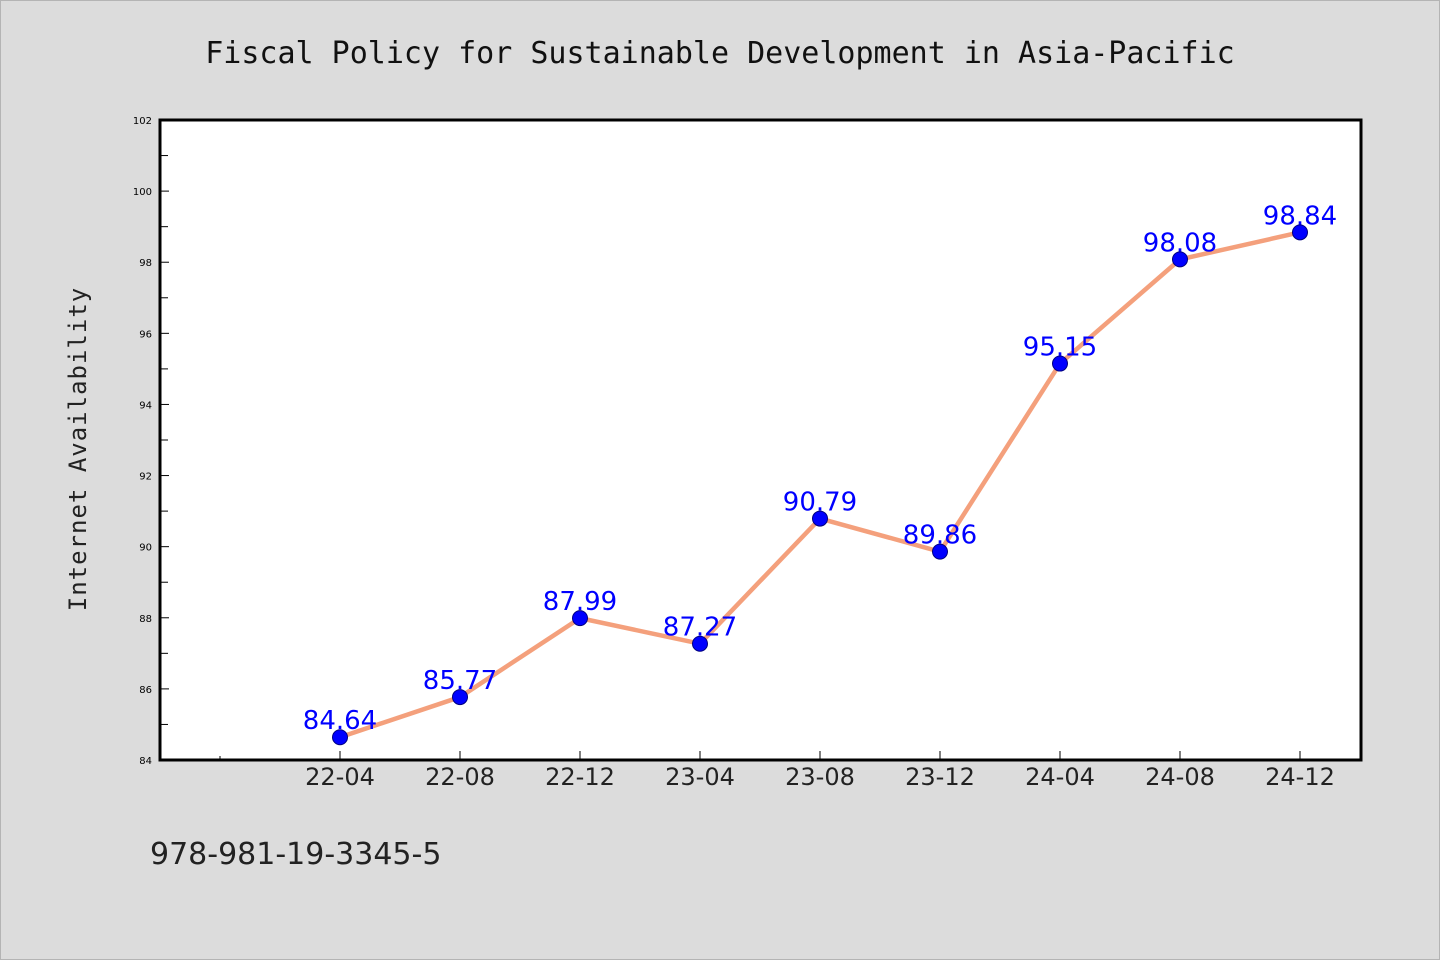 This screenshot has width=1440, height=960. I want to click on y-tick-label: 86, so click(145, 690).